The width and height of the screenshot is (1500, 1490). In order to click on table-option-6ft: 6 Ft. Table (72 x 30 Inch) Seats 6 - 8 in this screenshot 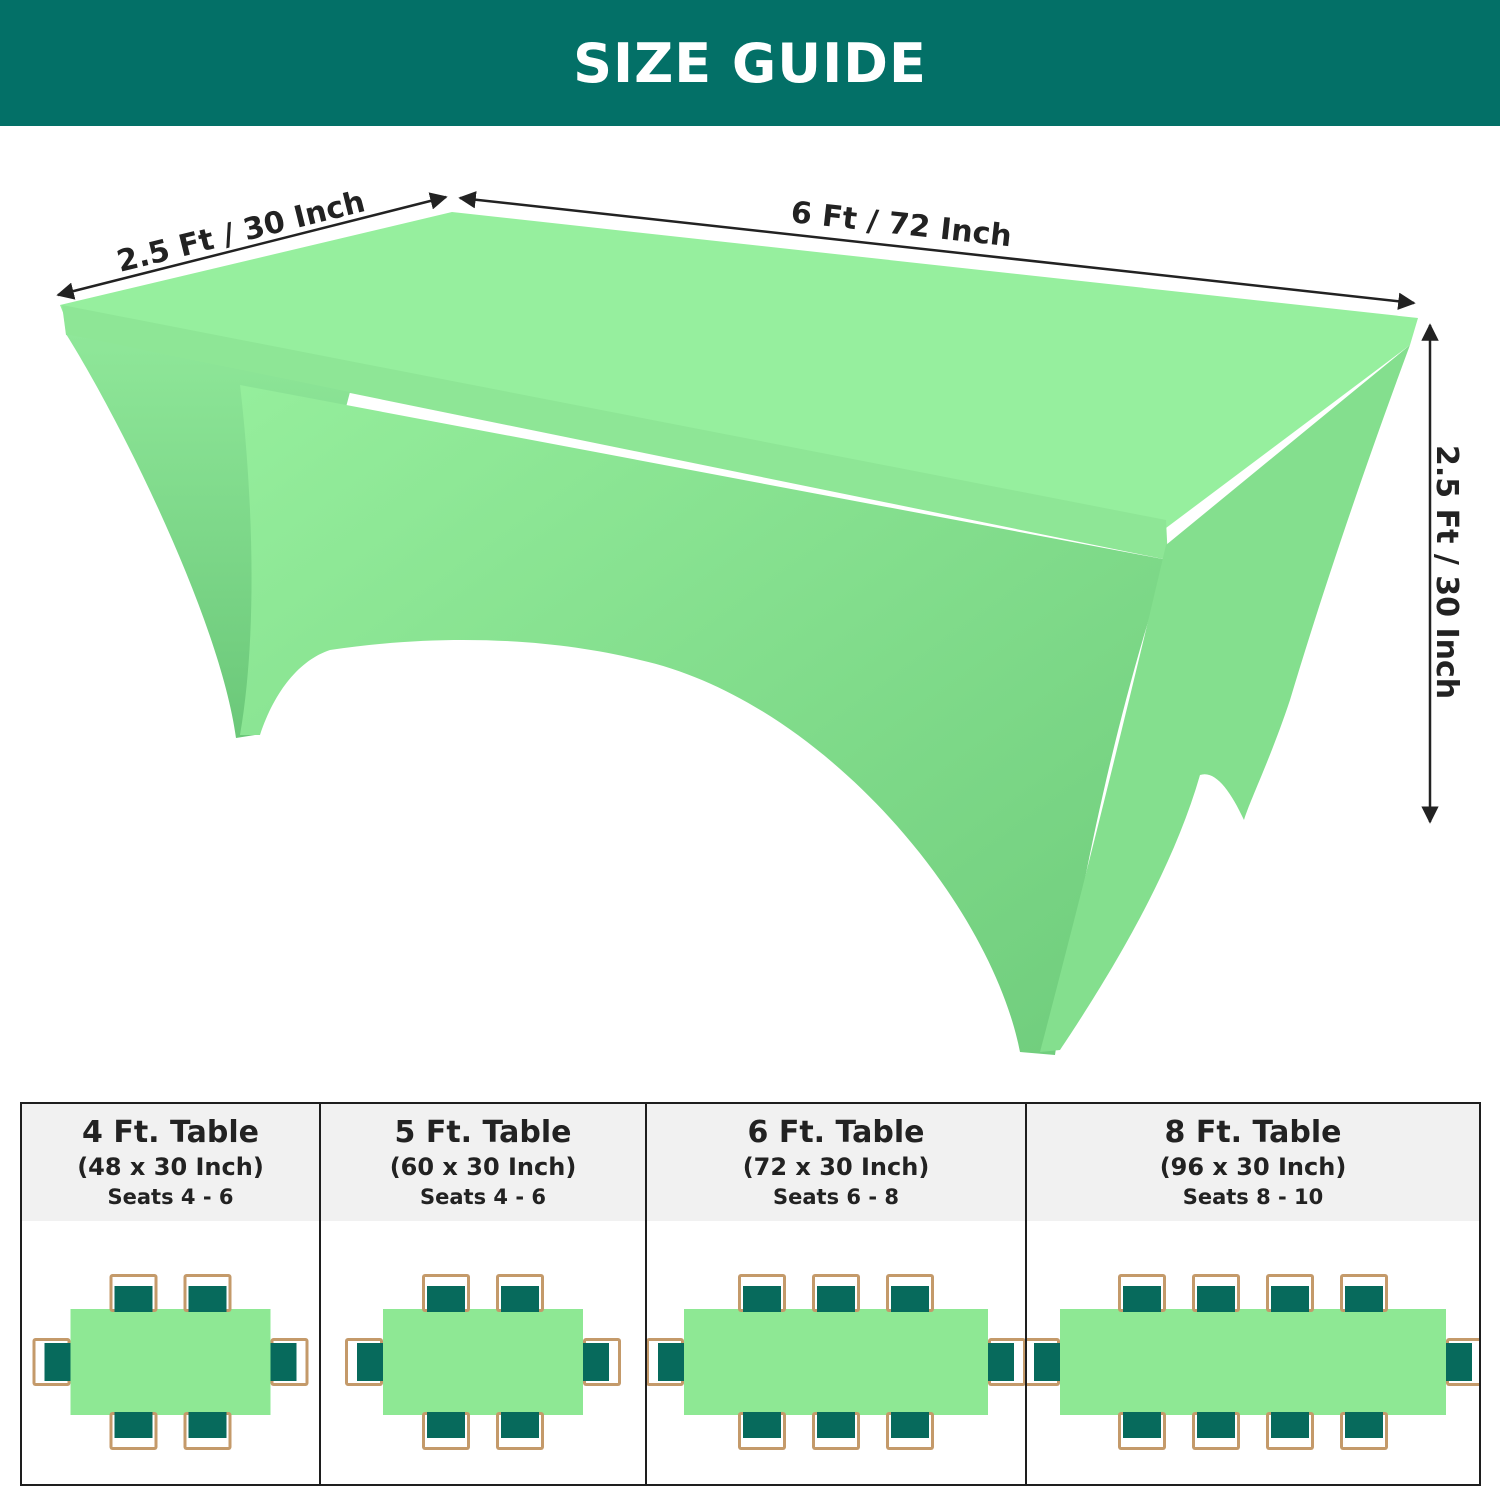, I will do `click(837, 1294)`.